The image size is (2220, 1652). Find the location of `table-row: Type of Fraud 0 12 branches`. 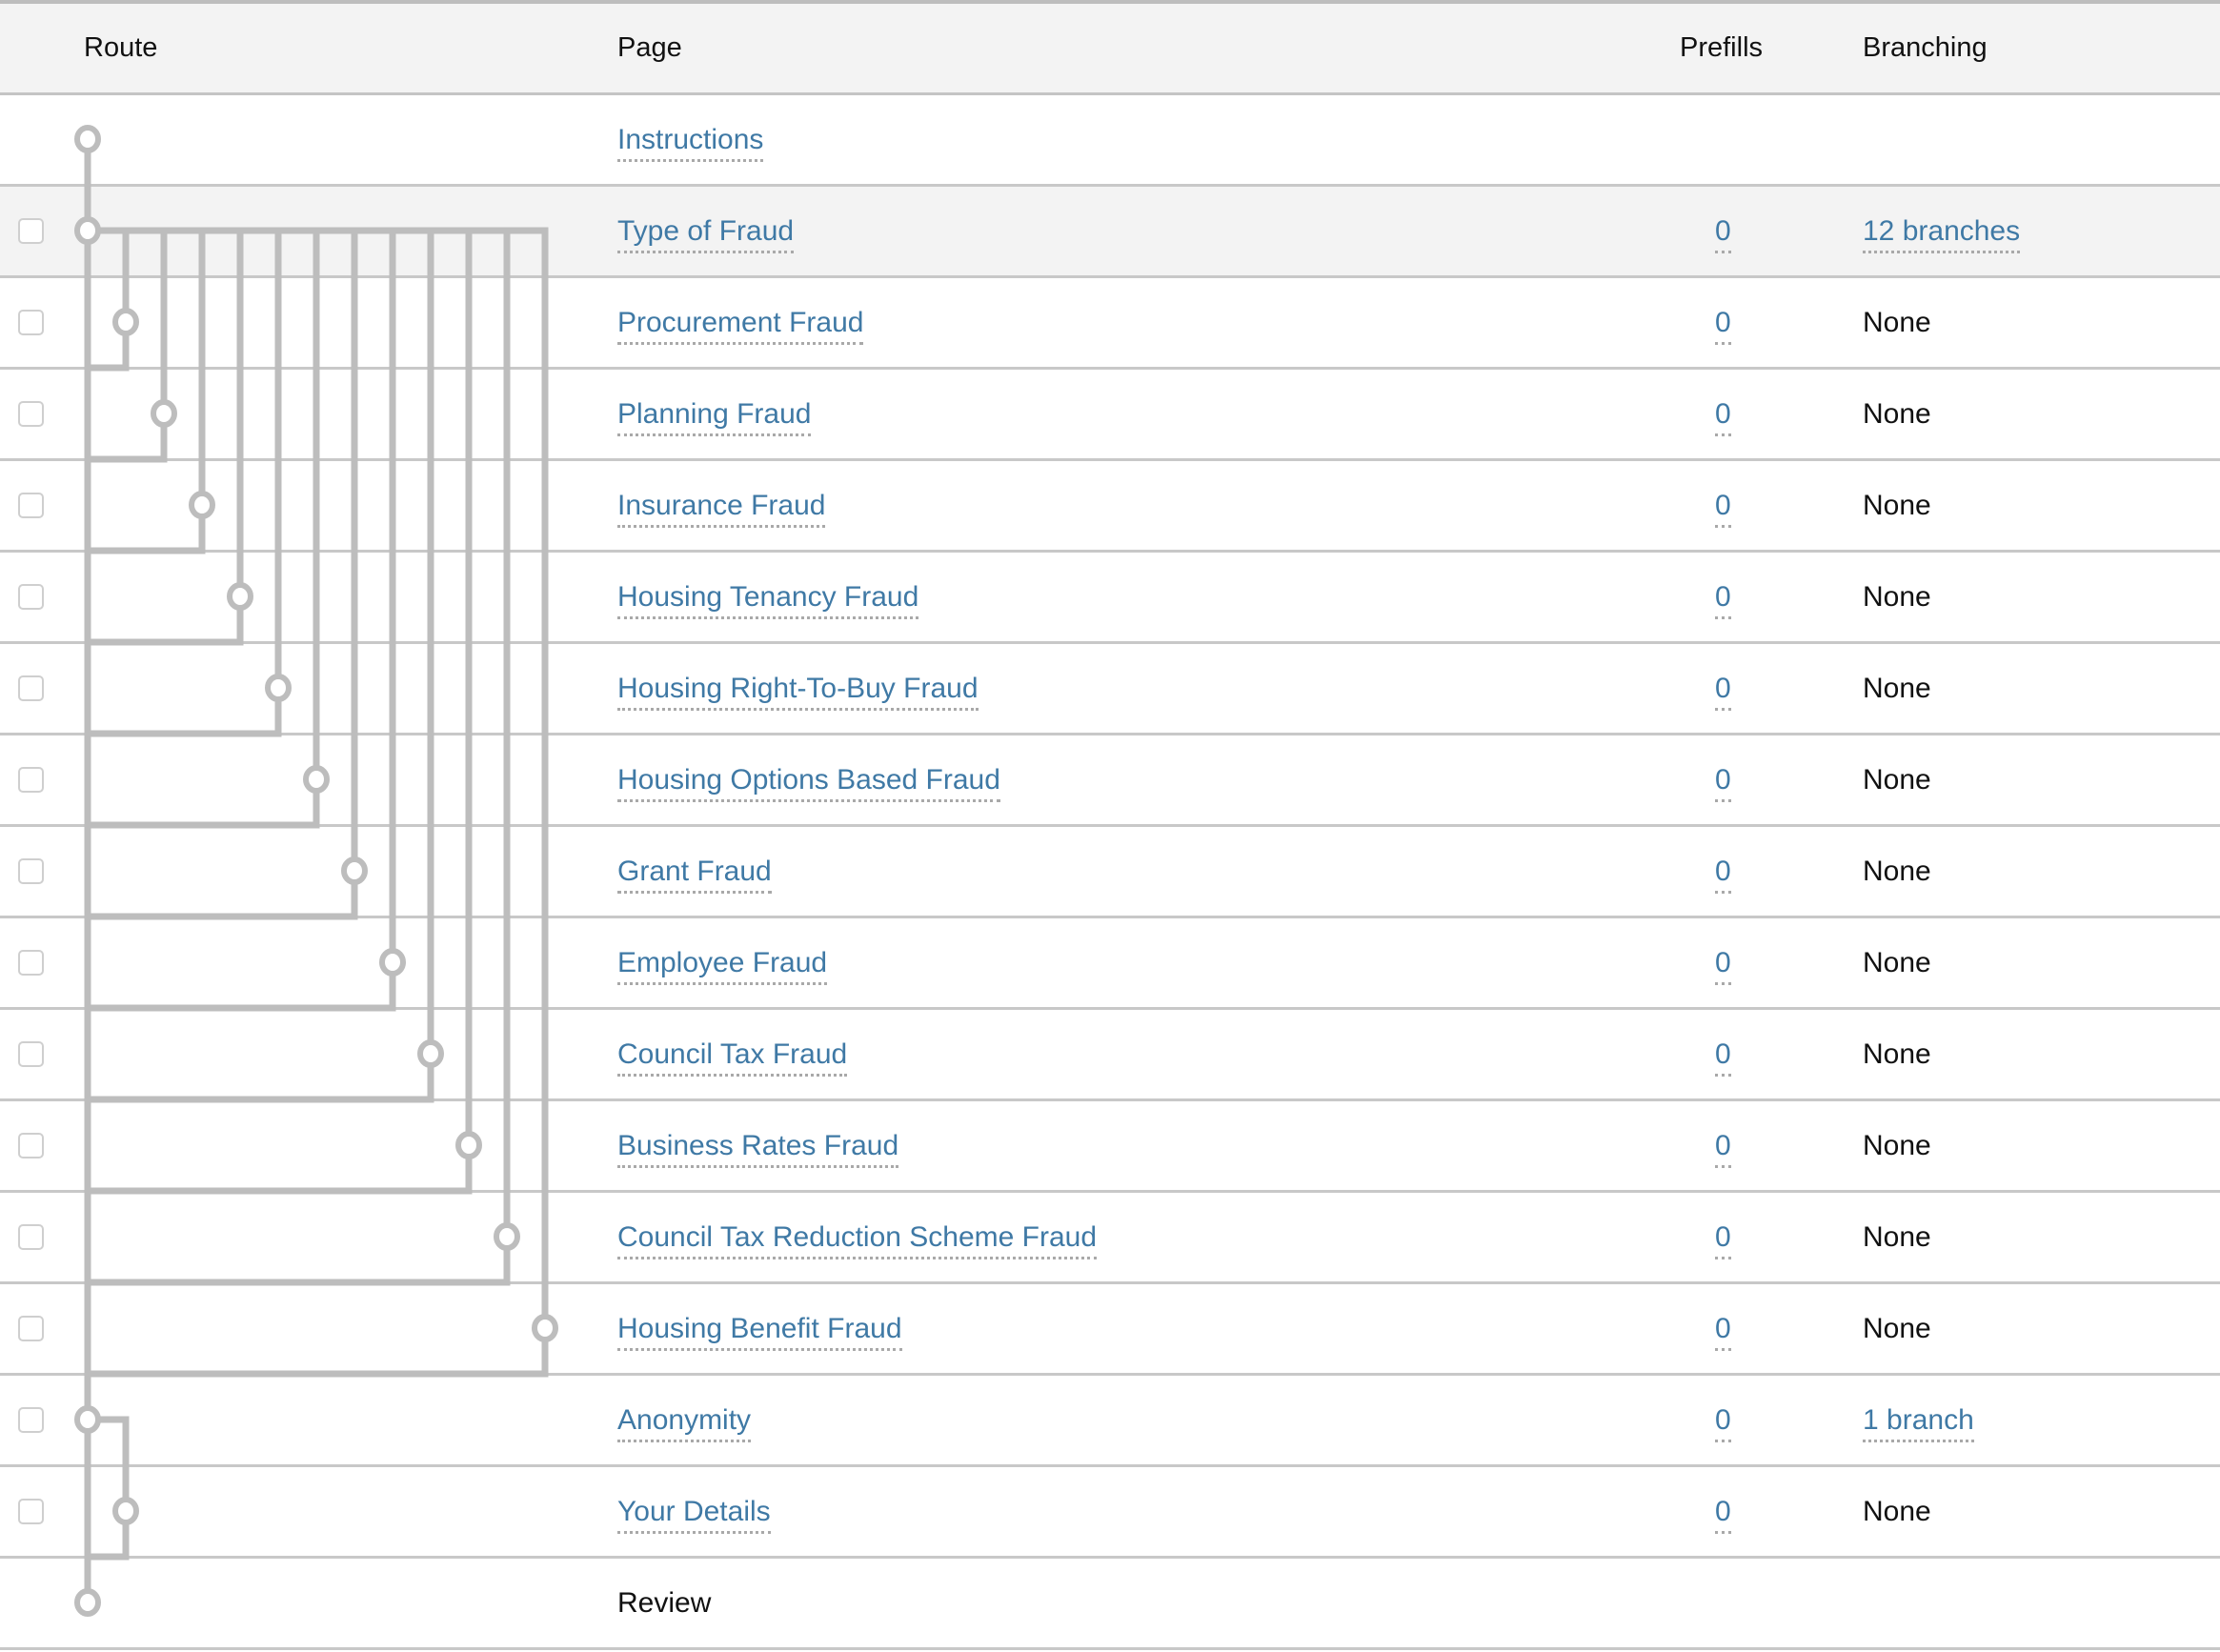

table-row: Type of Fraud 0 12 branches is located at coordinates (1110, 232).